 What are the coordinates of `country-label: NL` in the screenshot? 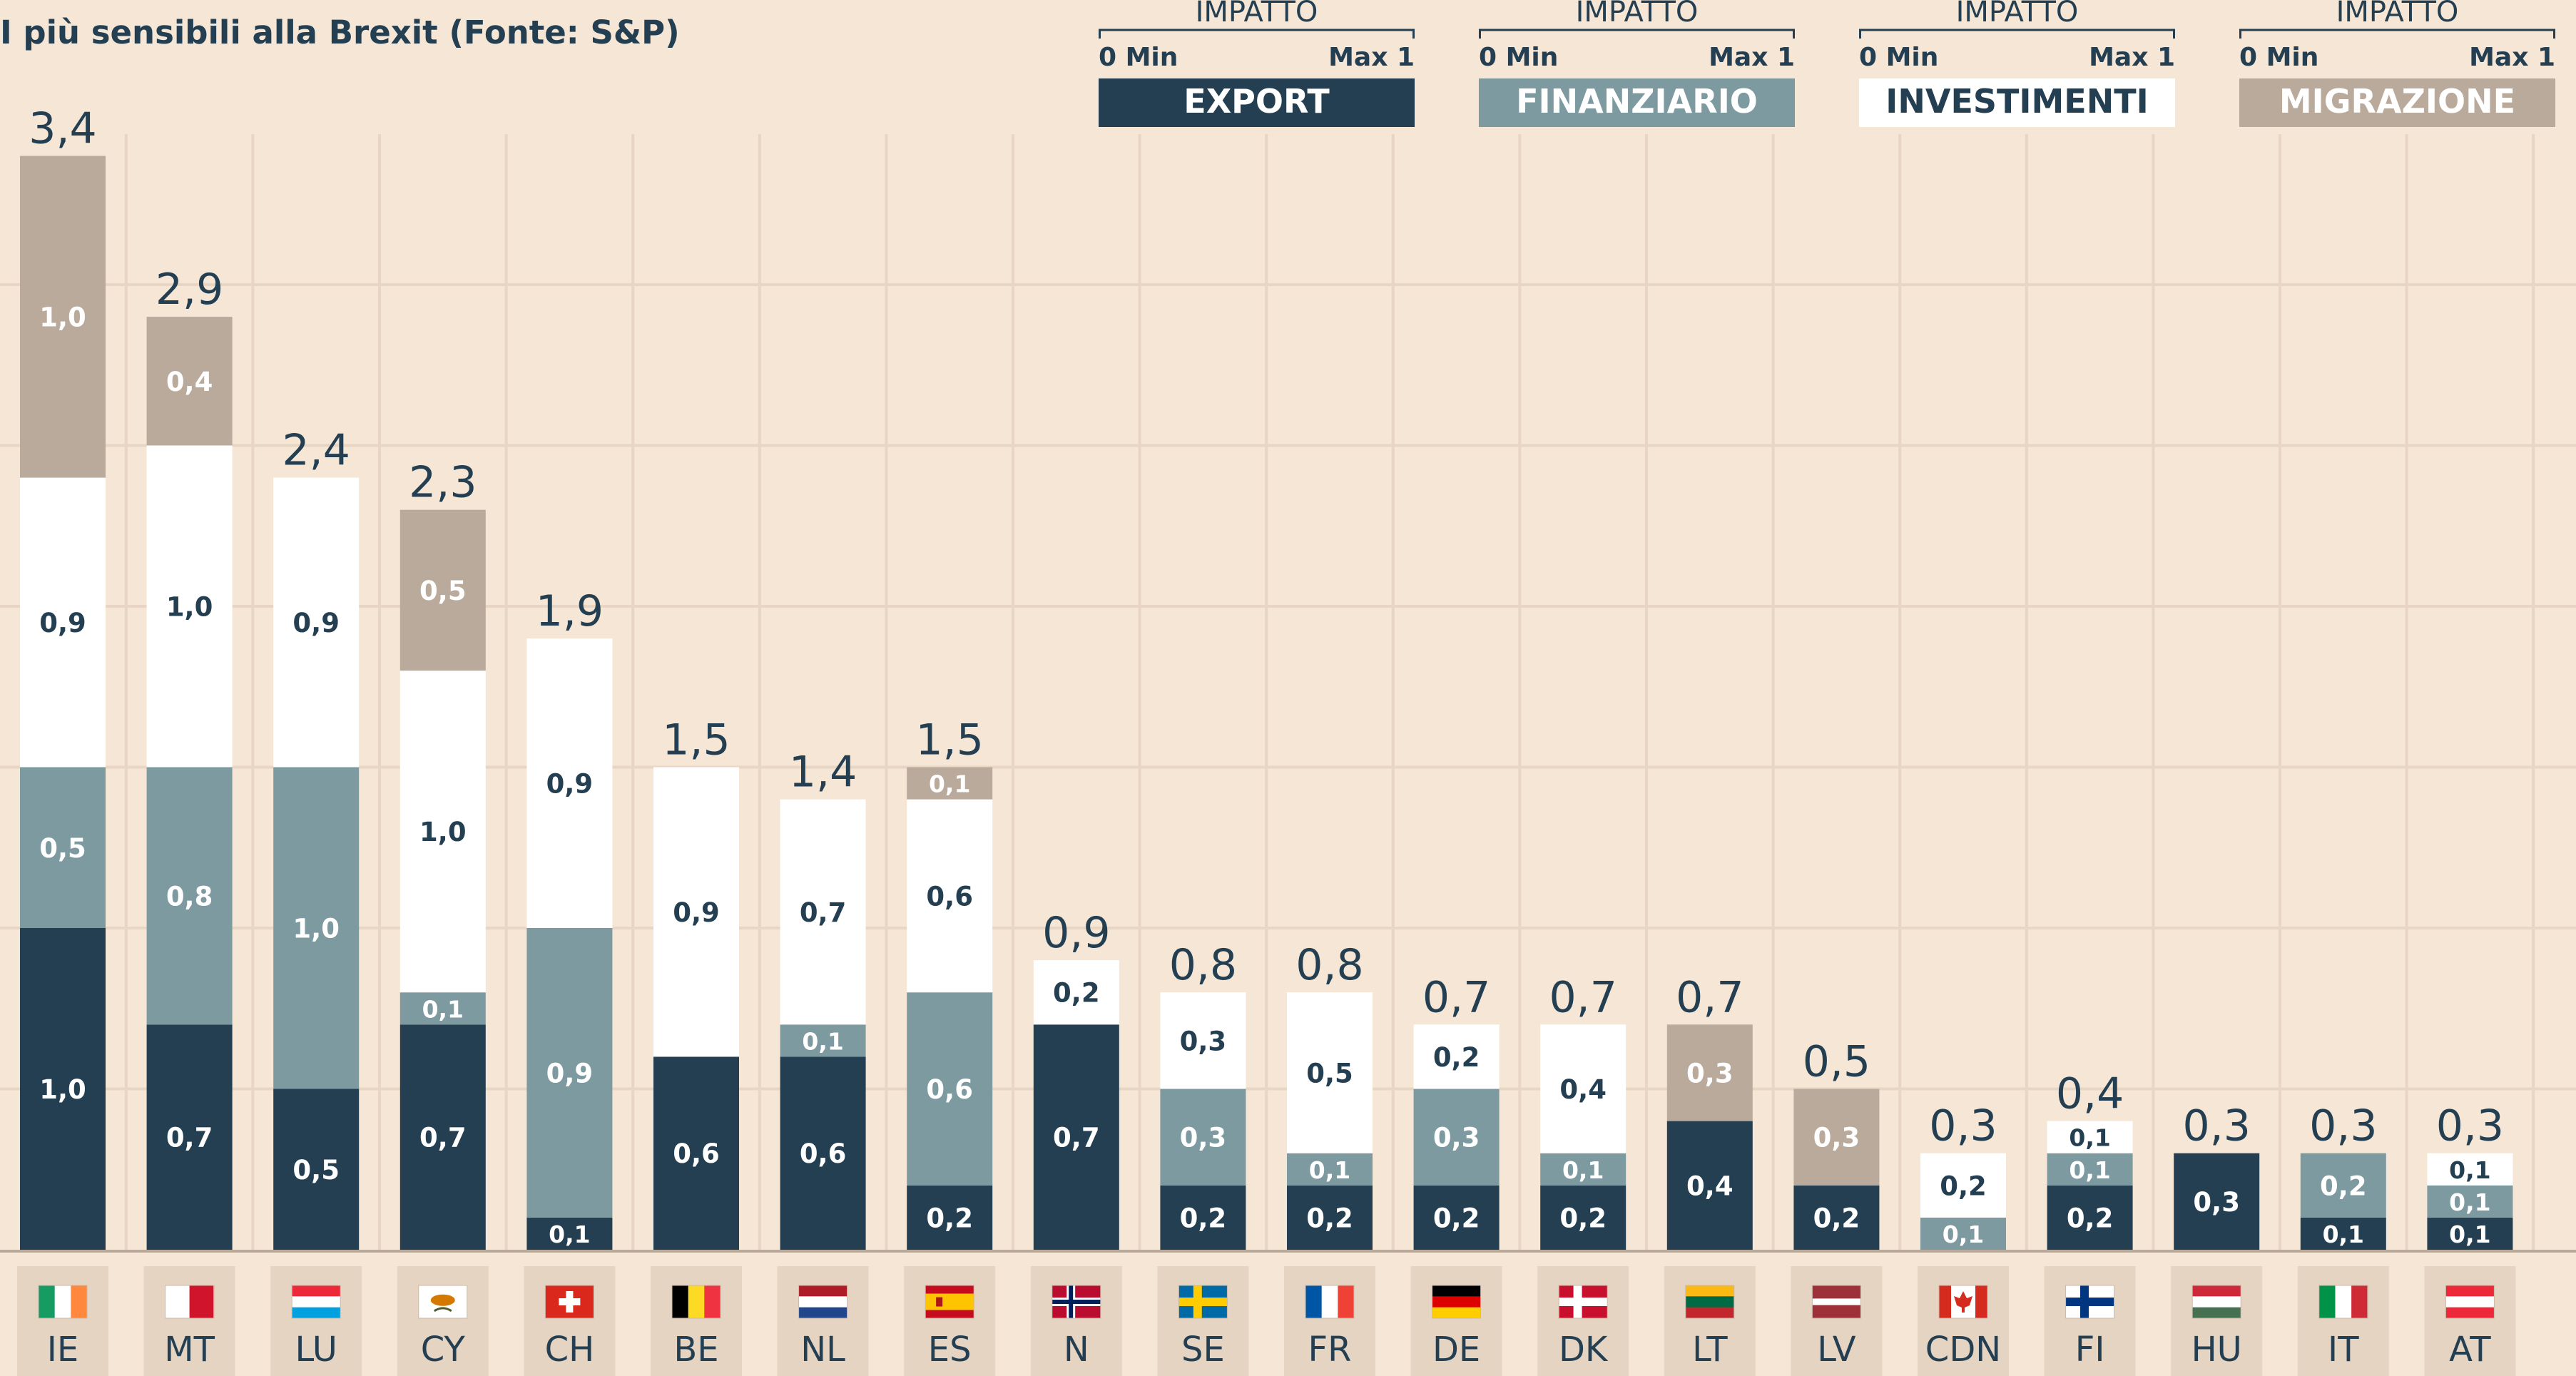 It's located at (822, 1350).